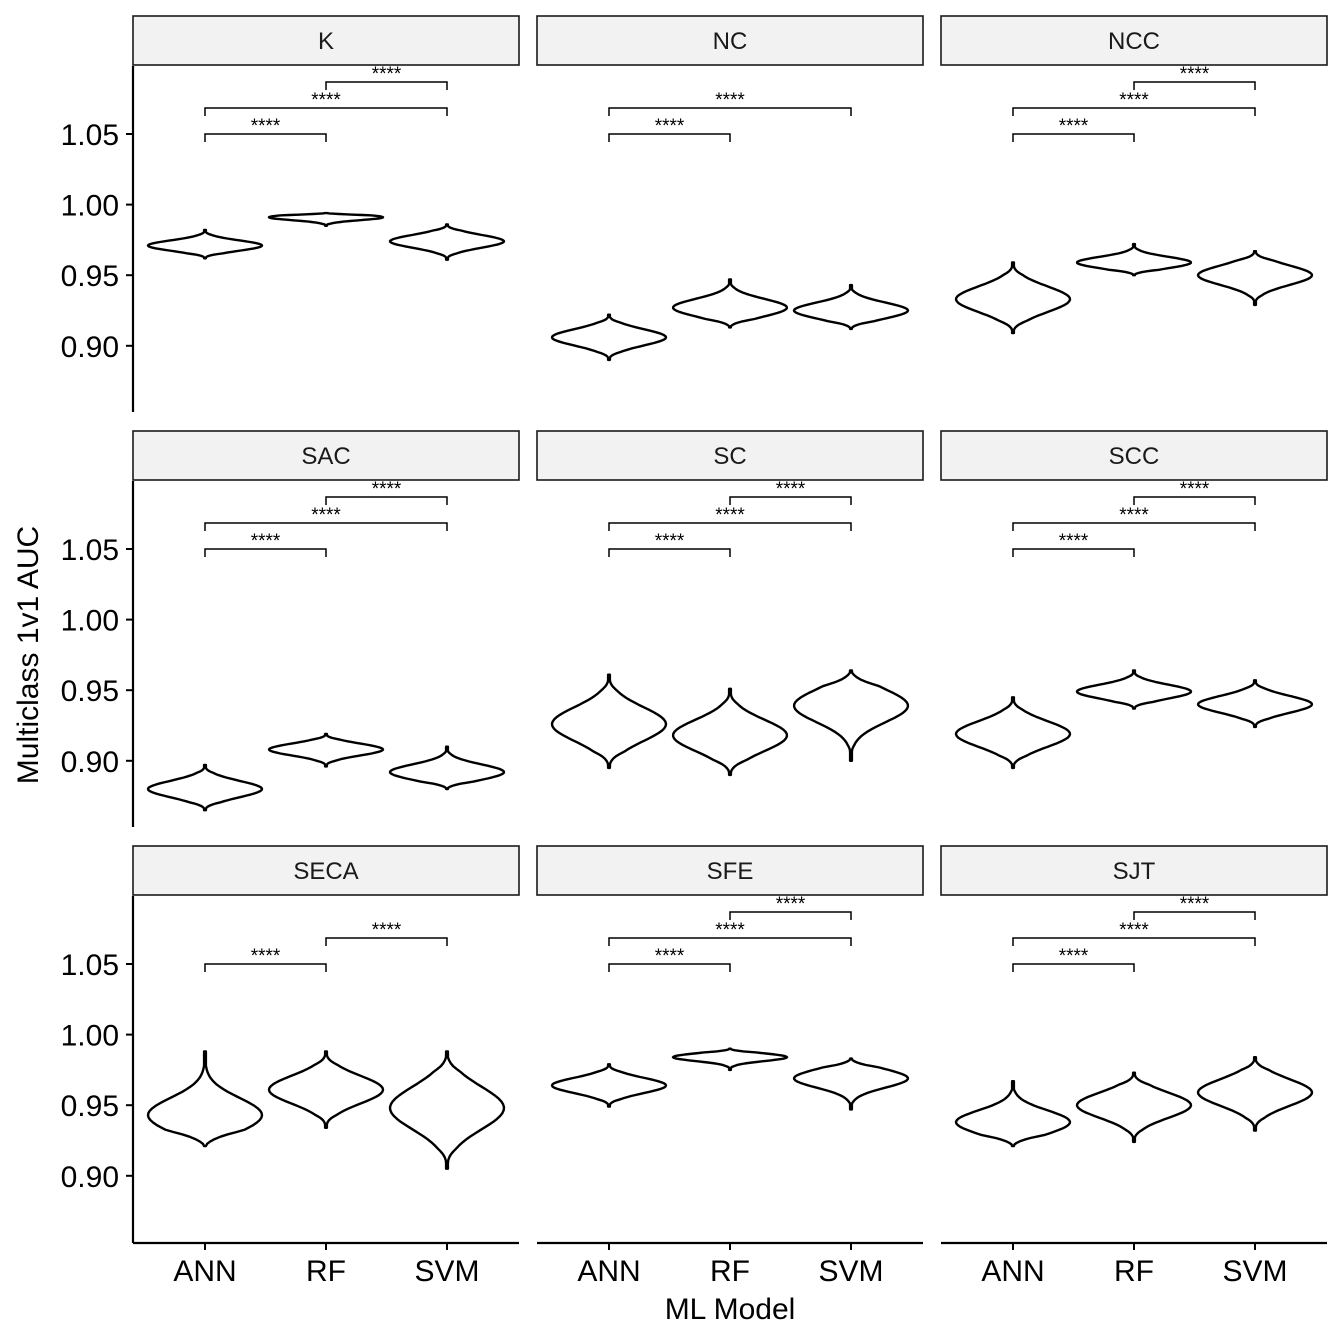  I want to click on facet-scc: SCC **** **** ****, so click(1134, 600).